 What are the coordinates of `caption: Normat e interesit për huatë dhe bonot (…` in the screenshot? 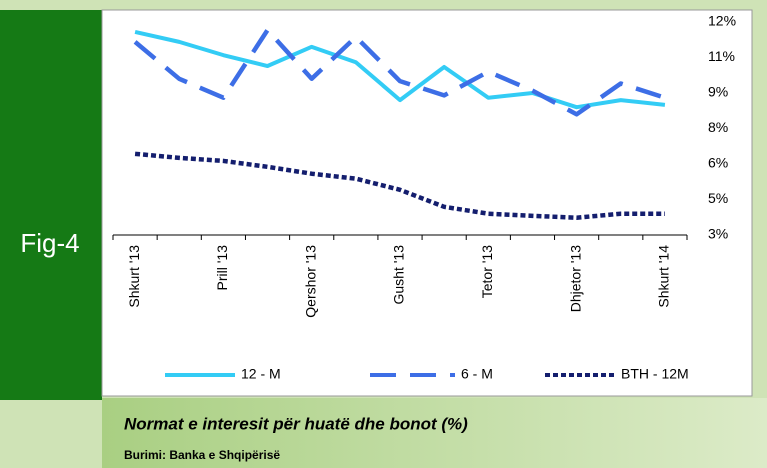 It's located at (296, 423).